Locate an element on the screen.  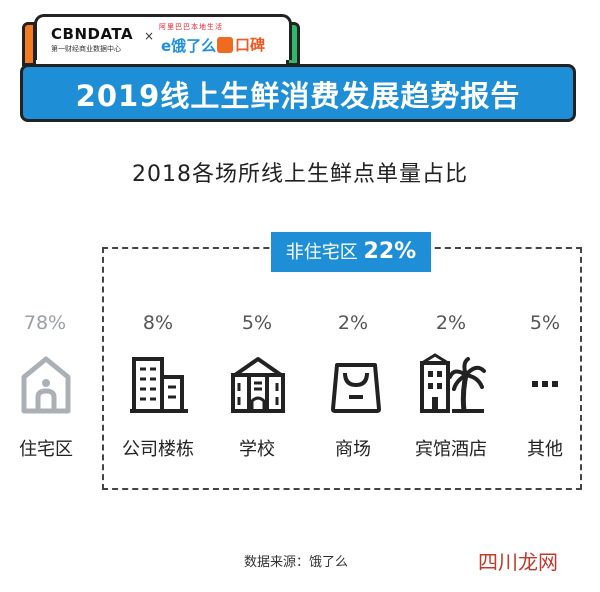
eleme-logo: e饿了么 is located at coordinates (189, 46).